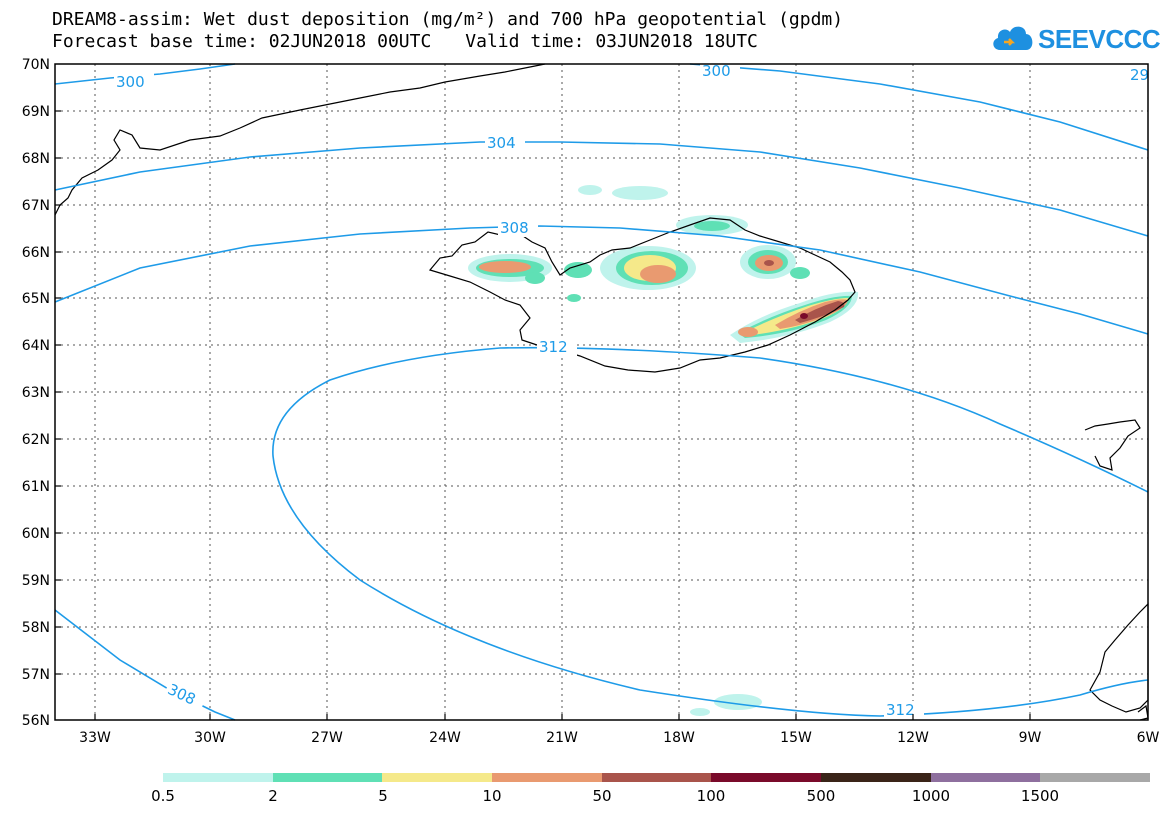 This screenshot has height=815, width=1175. What do you see at coordinates (36, 534) in the screenshot?
I see `lat-label: 60N` at bounding box center [36, 534].